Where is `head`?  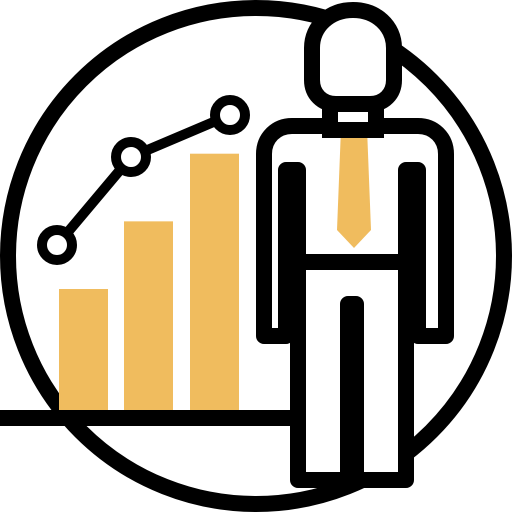
head is located at coordinates (353, 57).